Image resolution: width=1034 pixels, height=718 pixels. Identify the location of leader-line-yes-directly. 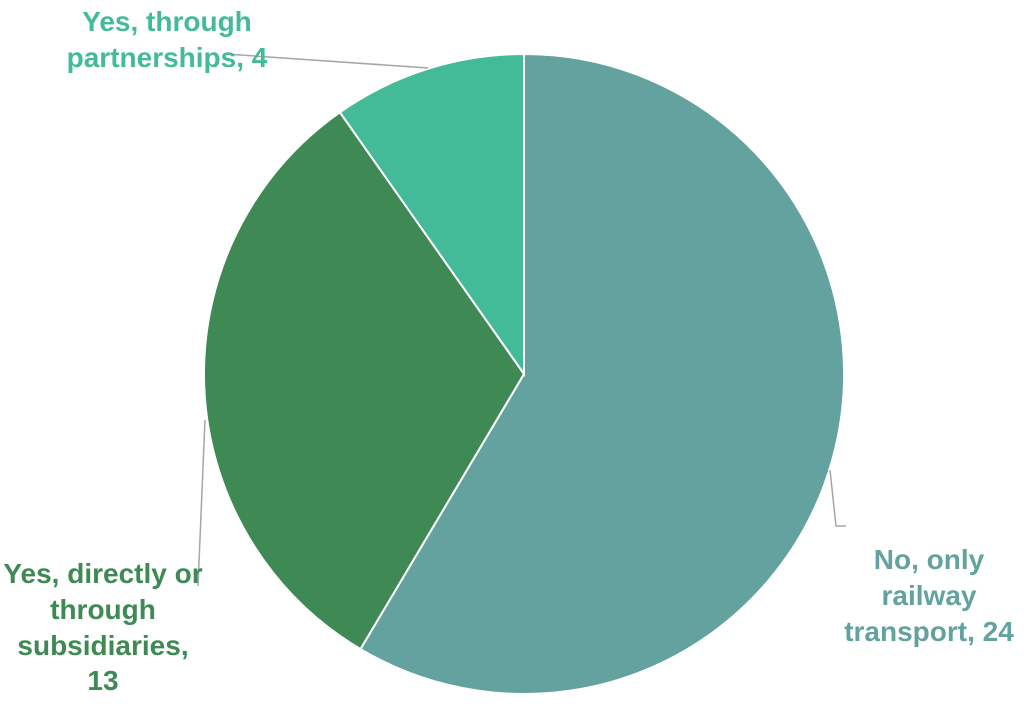
(201, 503).